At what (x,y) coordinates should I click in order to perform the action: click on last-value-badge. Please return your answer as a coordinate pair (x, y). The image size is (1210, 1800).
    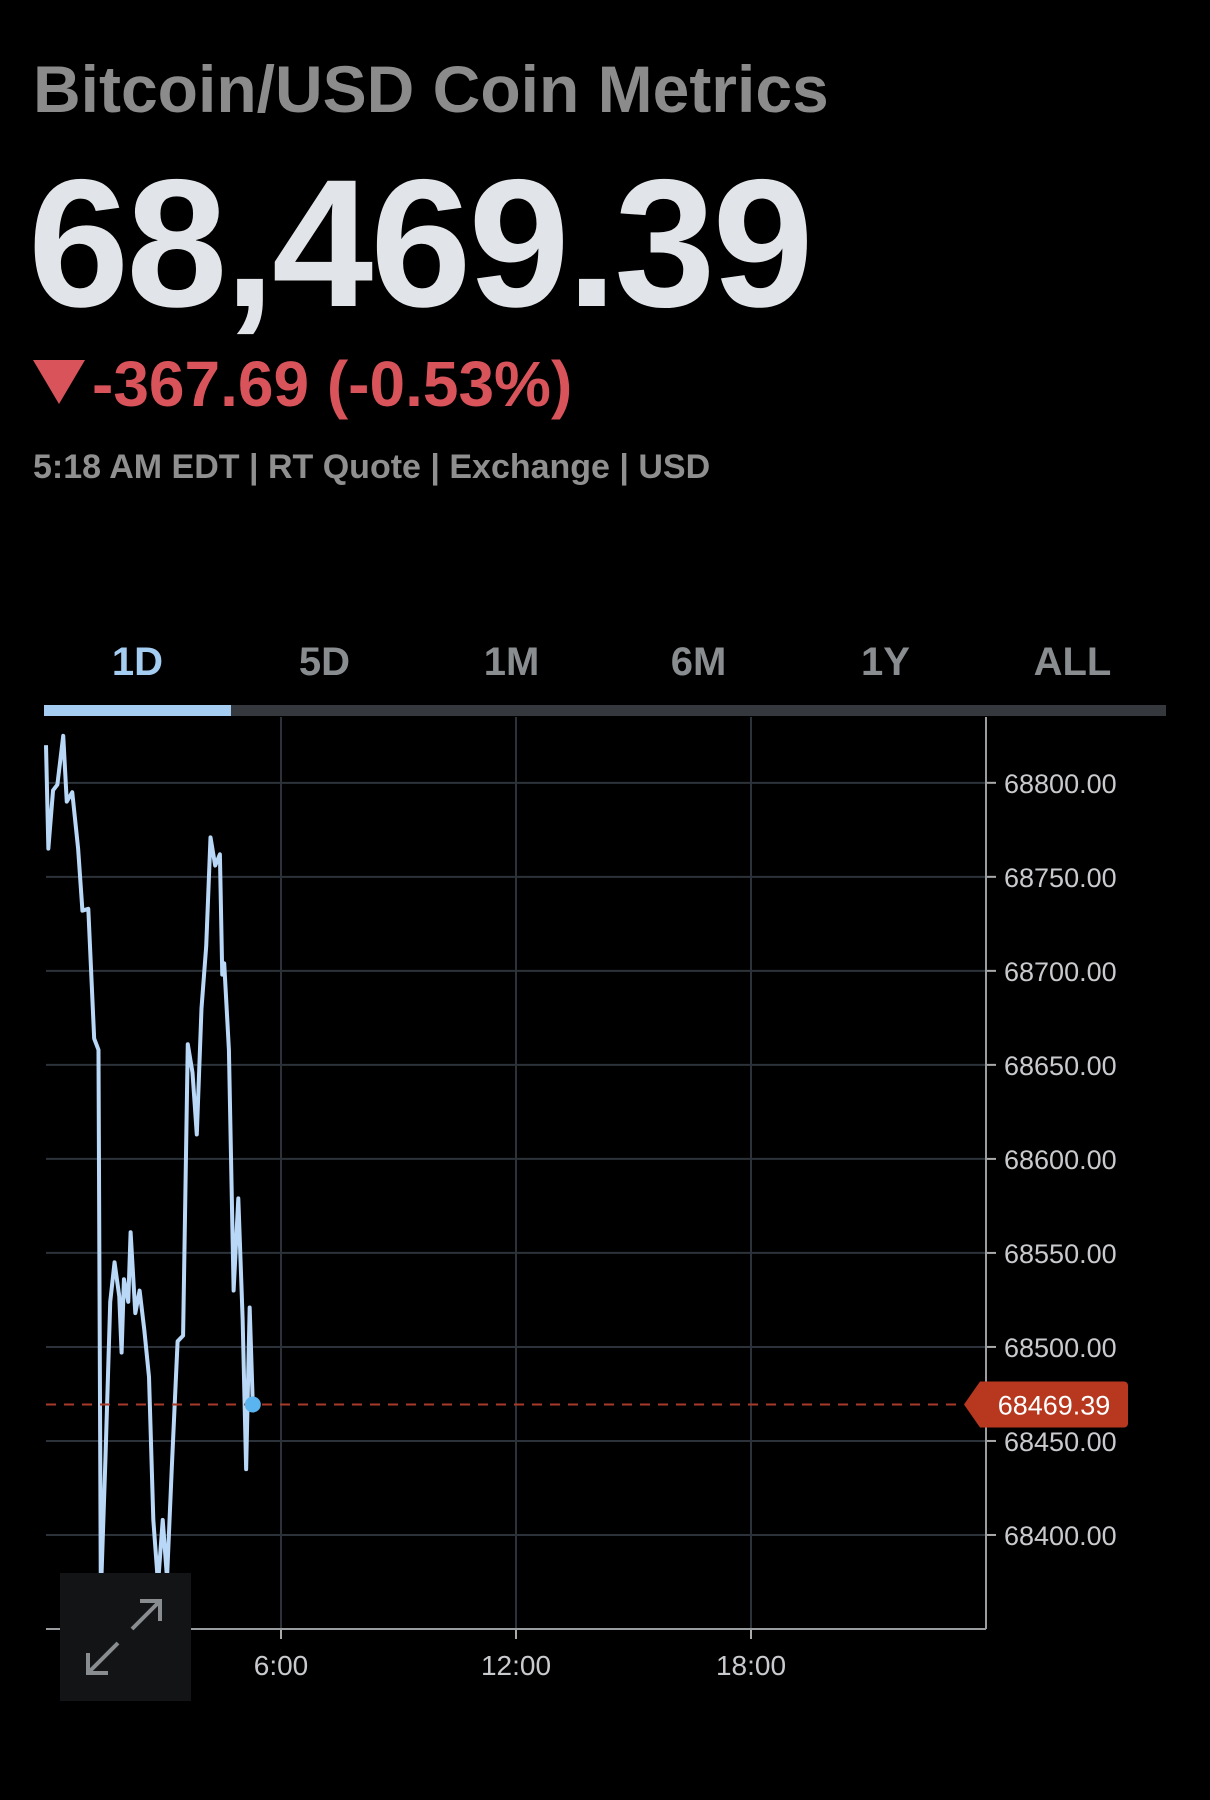
    Looking at the image, I should click on (1046, 1404).